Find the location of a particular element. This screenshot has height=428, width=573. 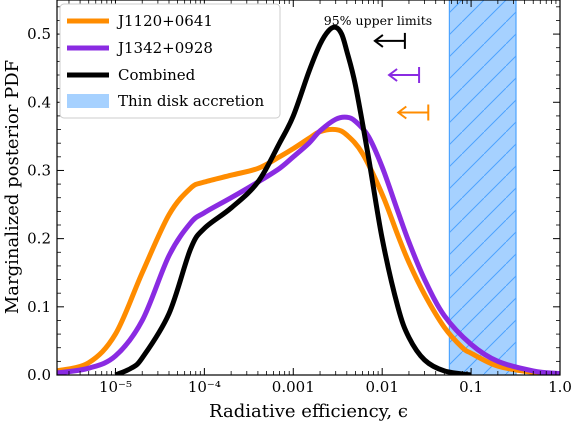

shaded-region-layer is located at coordinates (482, 187).